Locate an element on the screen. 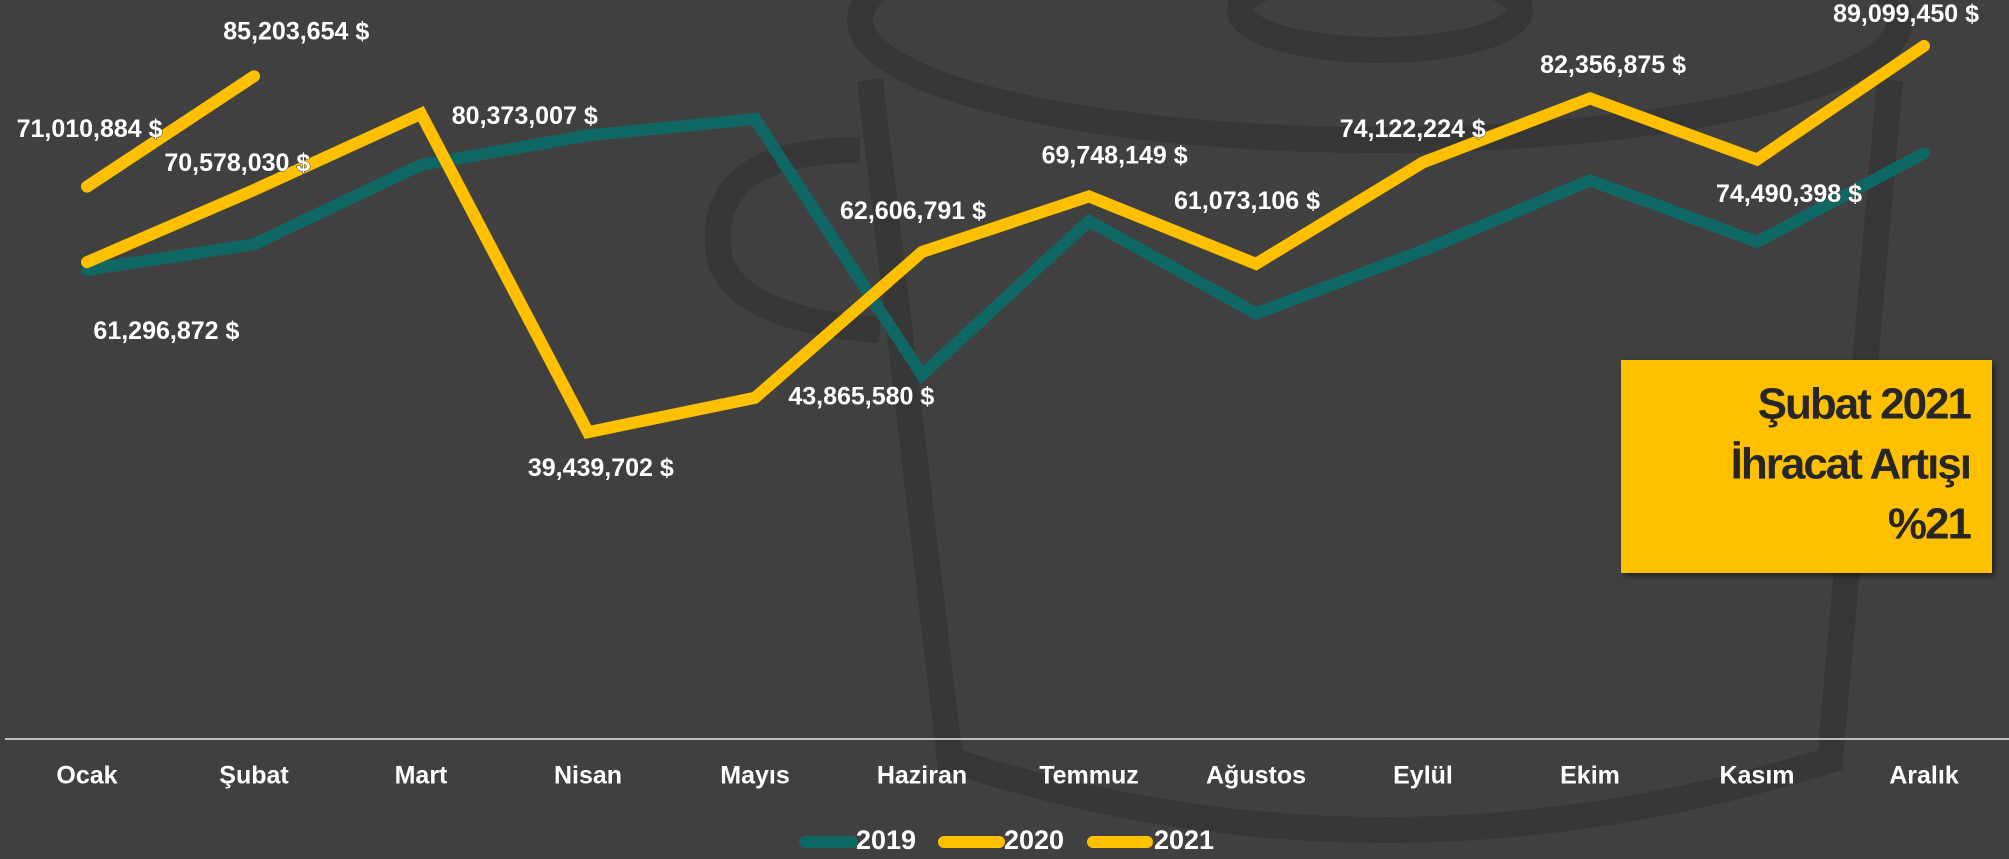  legend-label: 2021 is located at coordinates (1184, 840).